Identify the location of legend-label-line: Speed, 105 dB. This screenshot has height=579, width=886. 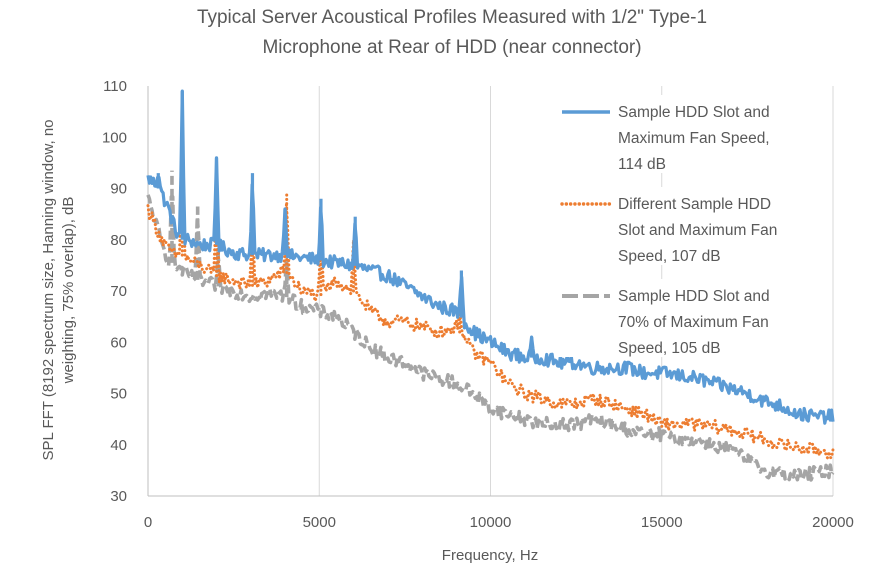
(669, 348).